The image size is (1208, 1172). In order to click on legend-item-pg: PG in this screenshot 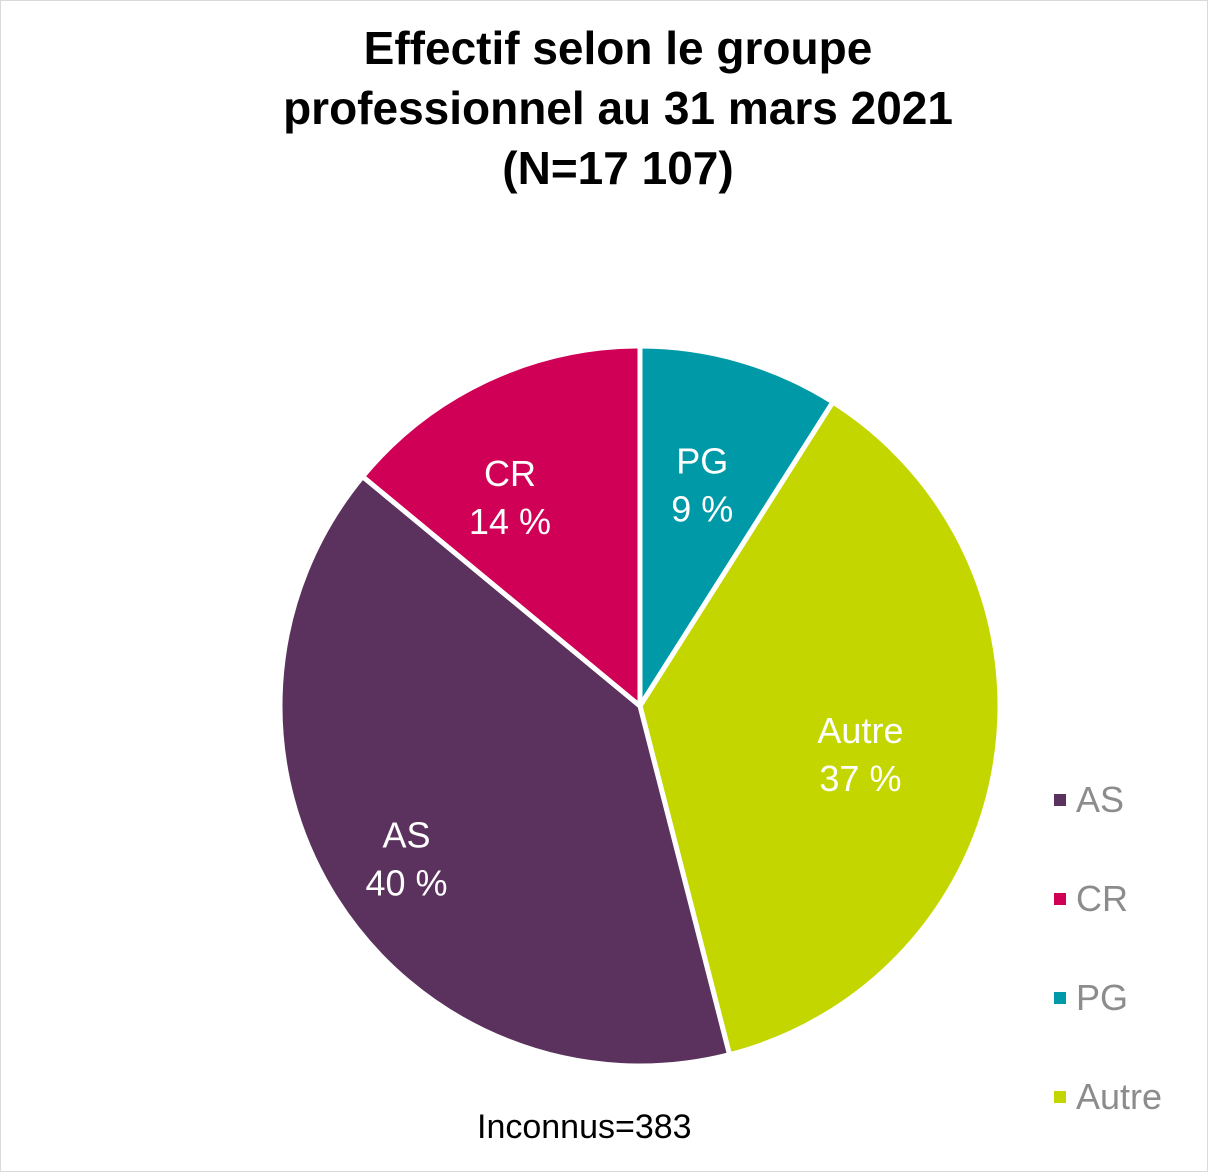, I will do `click(1091, 997)`.